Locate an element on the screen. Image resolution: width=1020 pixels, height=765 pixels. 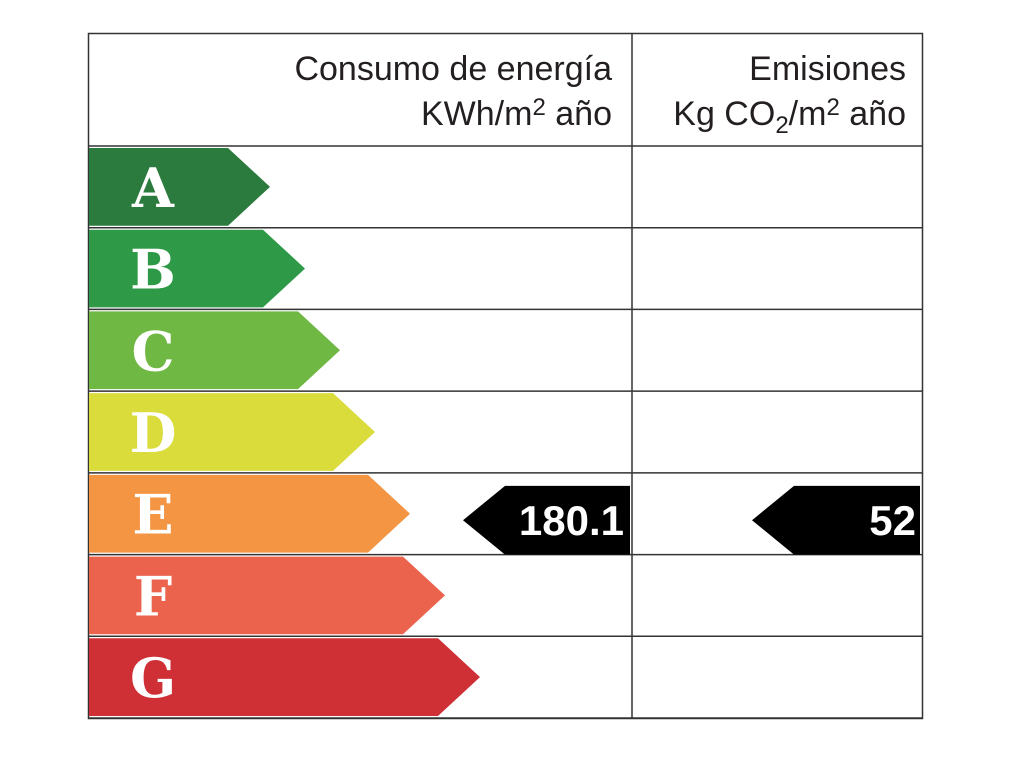
grade-letter: B is located at coordinates (153, 270).